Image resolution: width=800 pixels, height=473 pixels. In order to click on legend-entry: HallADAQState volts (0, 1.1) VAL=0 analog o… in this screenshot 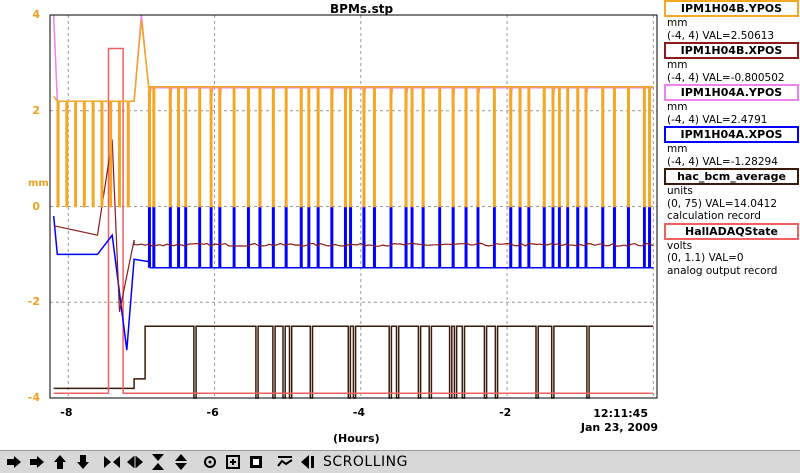, I will do `click(732, 250)`.